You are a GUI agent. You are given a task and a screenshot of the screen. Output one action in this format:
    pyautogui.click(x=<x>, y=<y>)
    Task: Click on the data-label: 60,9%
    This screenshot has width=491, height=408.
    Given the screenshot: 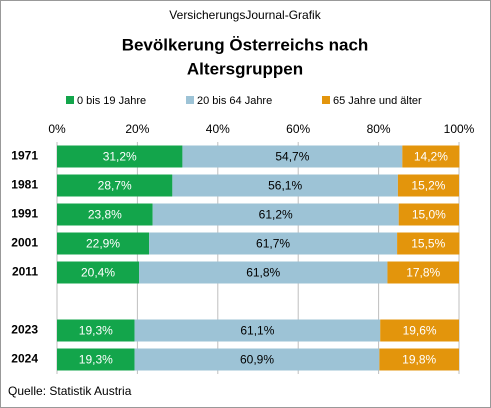 What is the action you would take?
    pyautogui.click(x=257, y=360)
    